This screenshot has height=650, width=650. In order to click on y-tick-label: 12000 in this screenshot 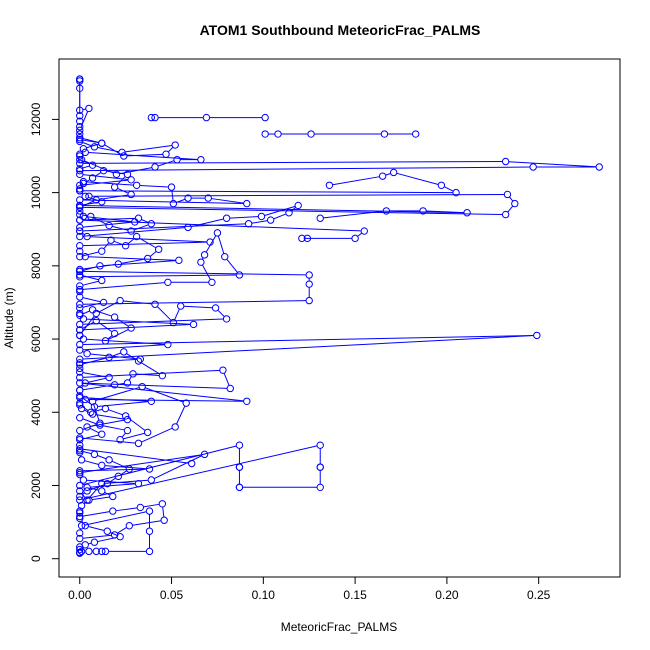, I will do `click(36, 119)`.